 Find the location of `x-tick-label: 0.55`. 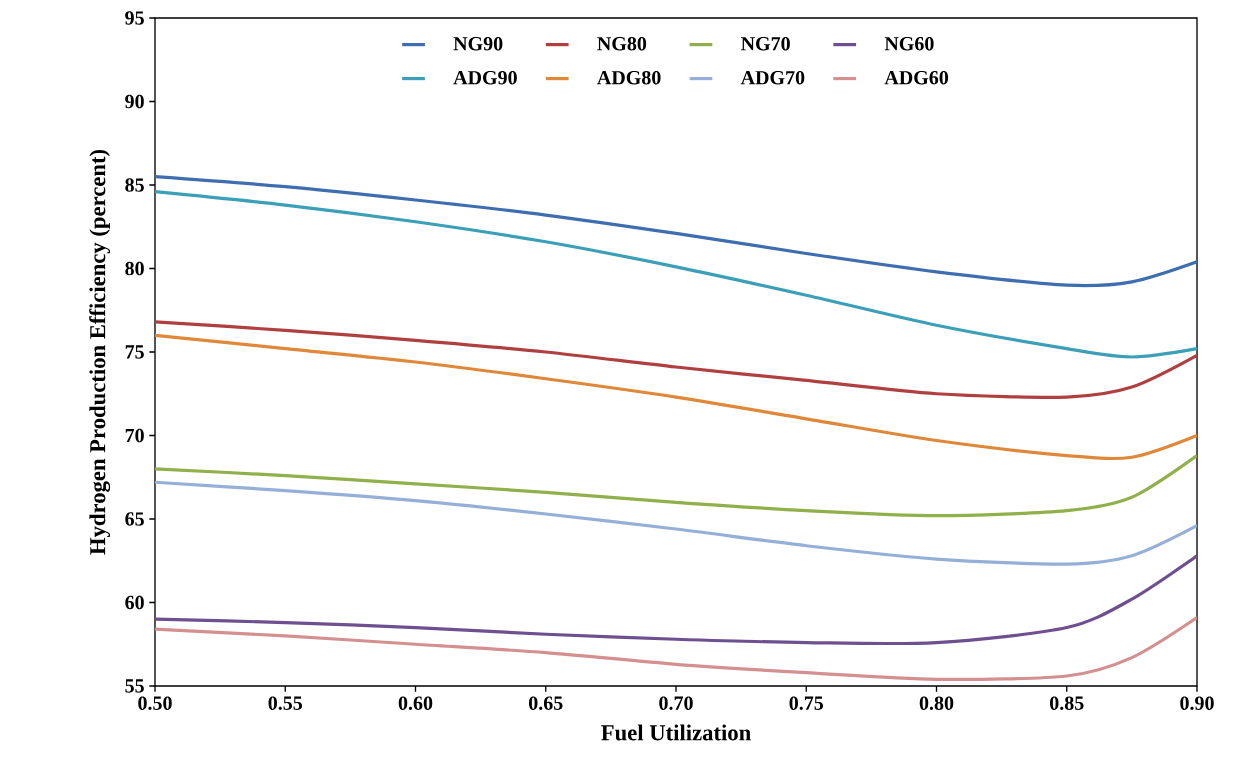

x-tick-label: 0.55 is located at coordinates (285, 703).